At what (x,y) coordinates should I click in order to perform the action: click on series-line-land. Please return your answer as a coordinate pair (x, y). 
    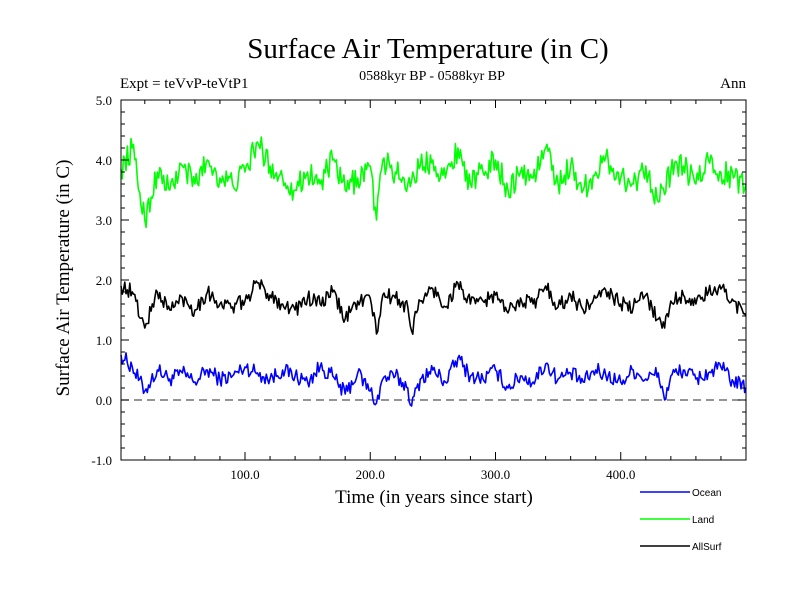
    Looking at the image, I should click on (433, 182).